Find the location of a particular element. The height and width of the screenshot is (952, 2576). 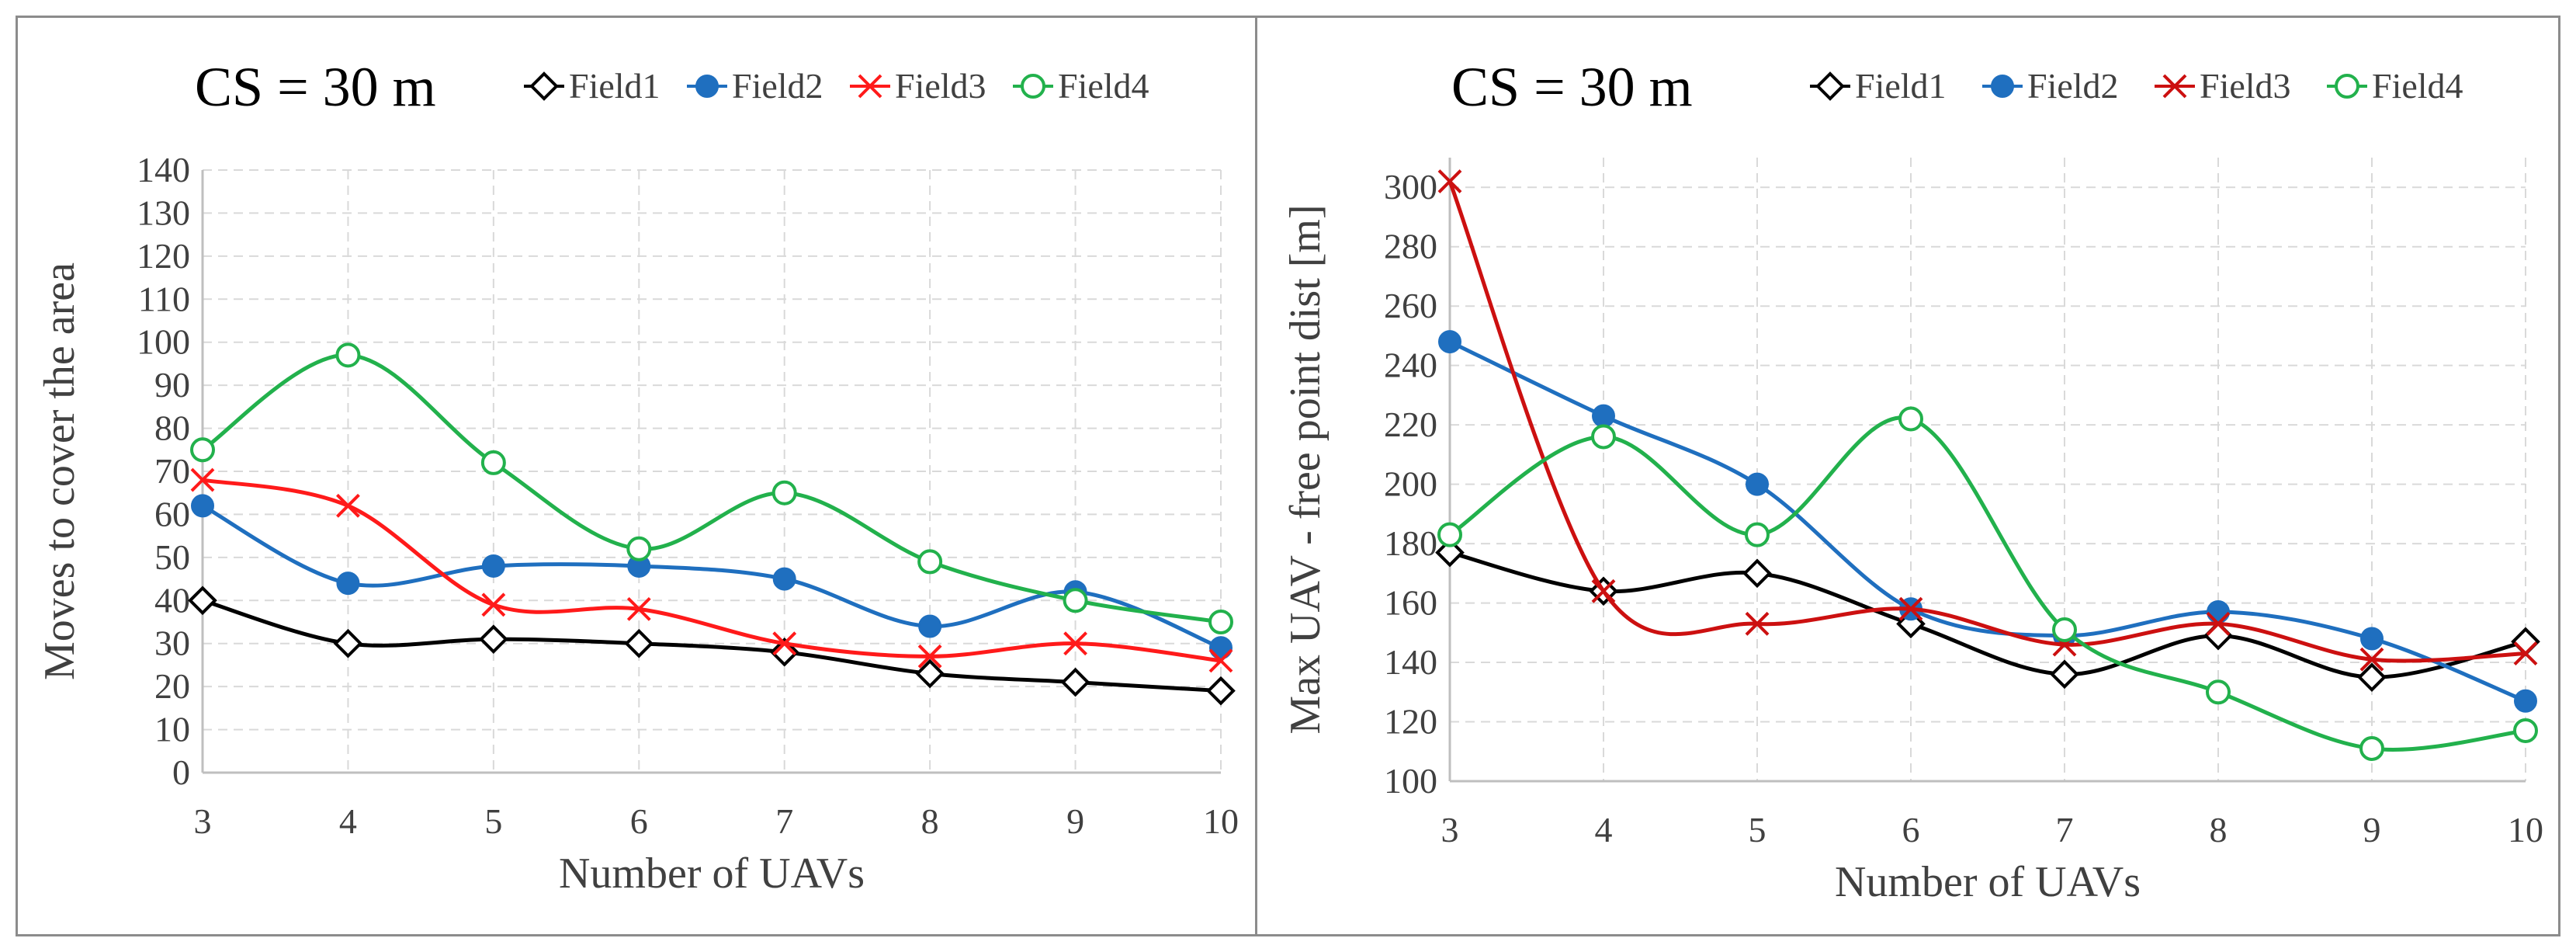

right-x-axis-title: Number of UAVs is located at coordinates (1988, 882).